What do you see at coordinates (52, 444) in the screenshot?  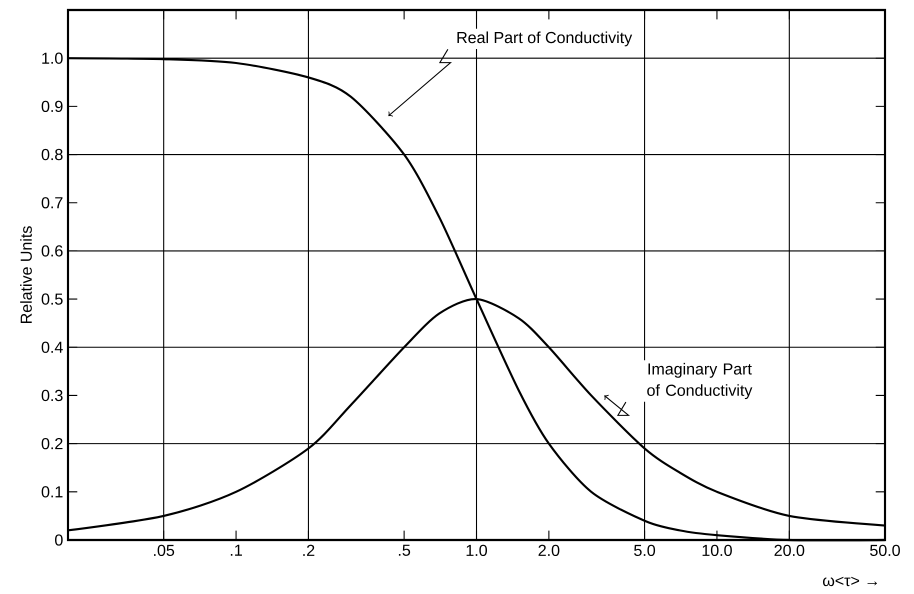 I see `y-tick-label: 0.2` at bounding box center [52, 444].